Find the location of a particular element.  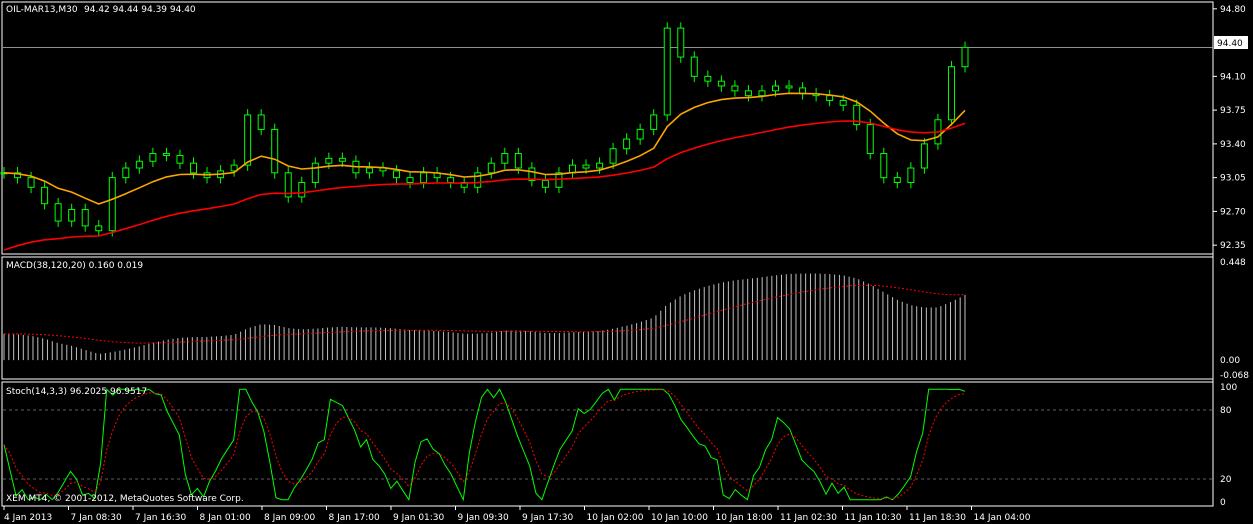

time-tick-label: 7 Jan 08:30 is located at coordinates (97, 518).